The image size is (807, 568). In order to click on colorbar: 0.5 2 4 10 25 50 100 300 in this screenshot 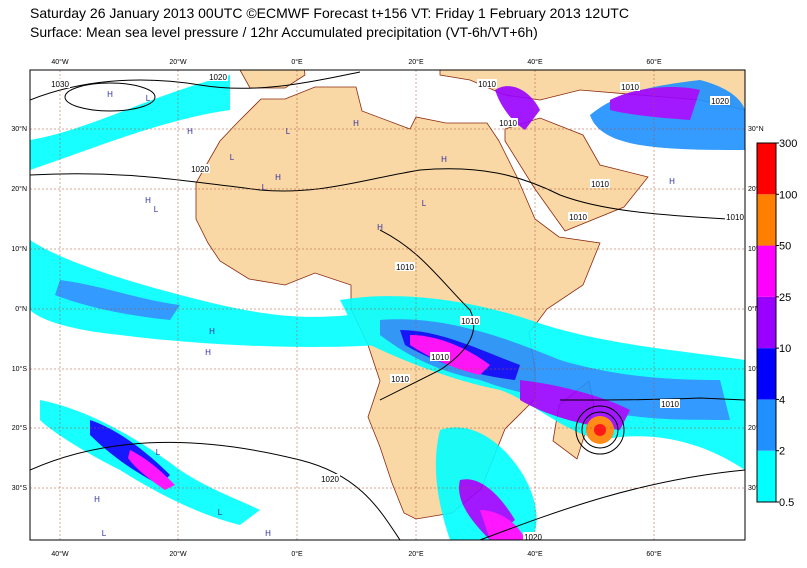, I will do `click(776, 323)`.